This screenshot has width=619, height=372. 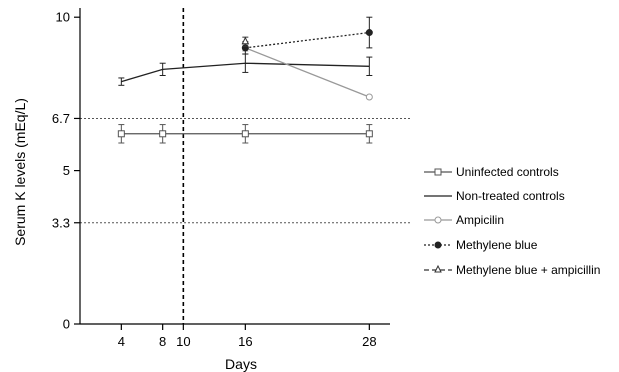 I want to click on y-tick-label: 3.3, so click(x=61, y=222).